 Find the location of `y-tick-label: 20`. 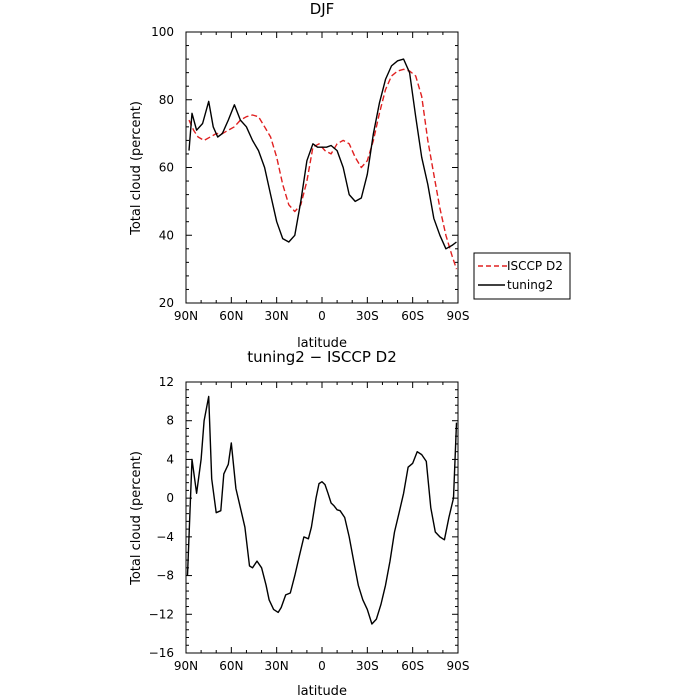

y-tick-label: 20 is located at coordinates (166, 303).